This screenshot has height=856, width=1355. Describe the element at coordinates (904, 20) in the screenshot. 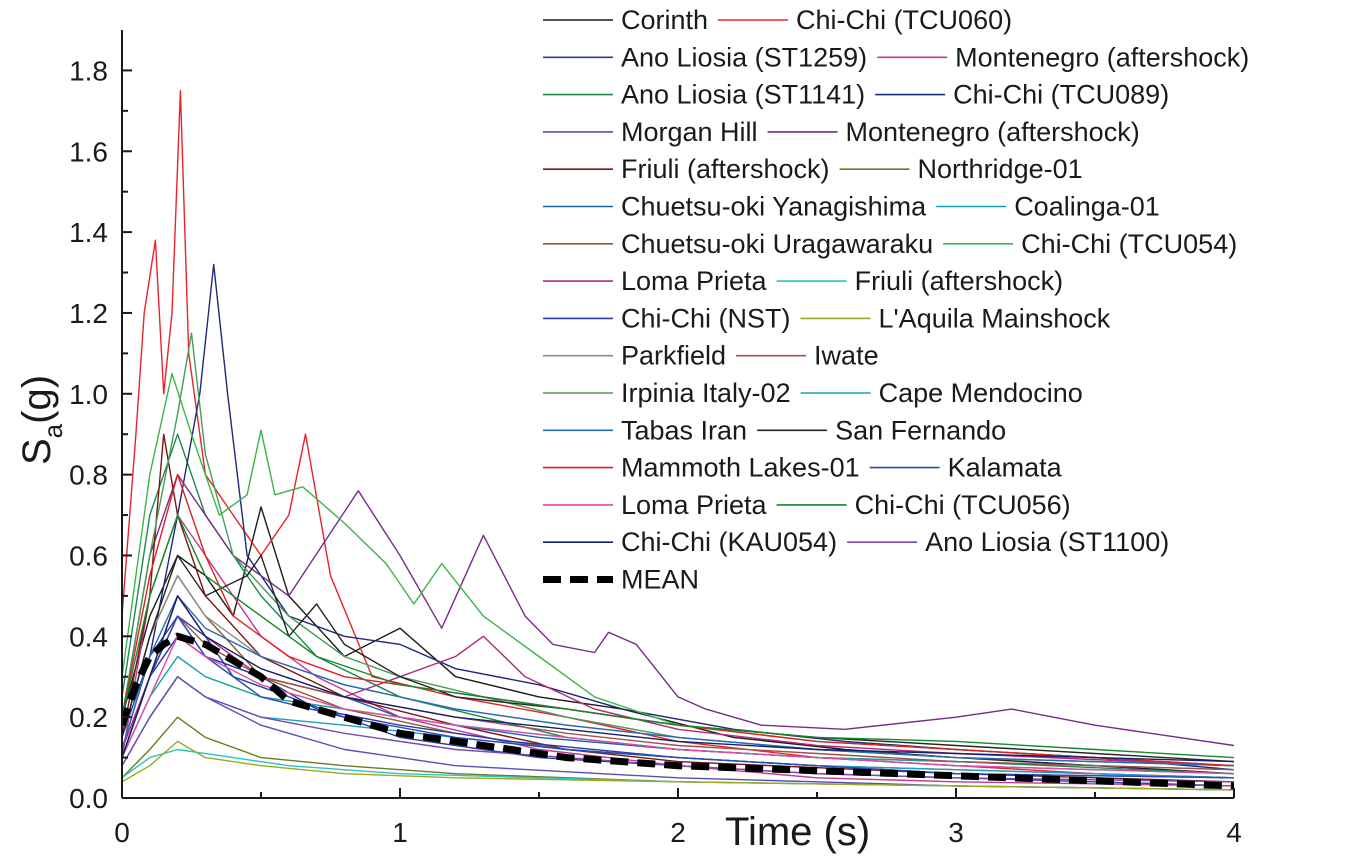

I see `legend-label: Chi-Chi (TCU060)` at that location.